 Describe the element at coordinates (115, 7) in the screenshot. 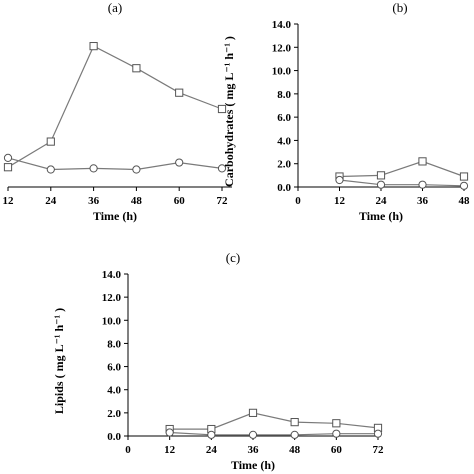

I see `panel-label: (a)` at that location.